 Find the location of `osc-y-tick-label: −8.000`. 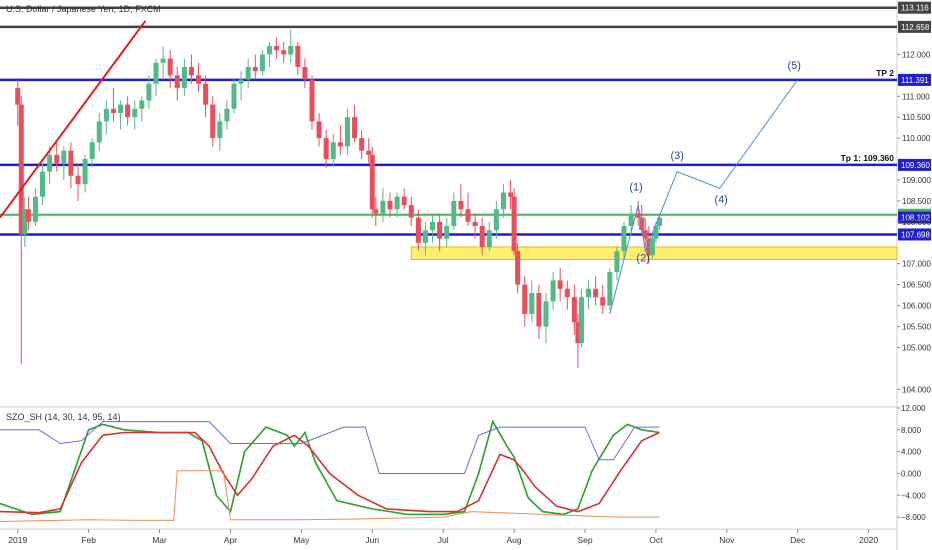

osc-y-tick-label: −8.000 is located at coordinates (913, 517).